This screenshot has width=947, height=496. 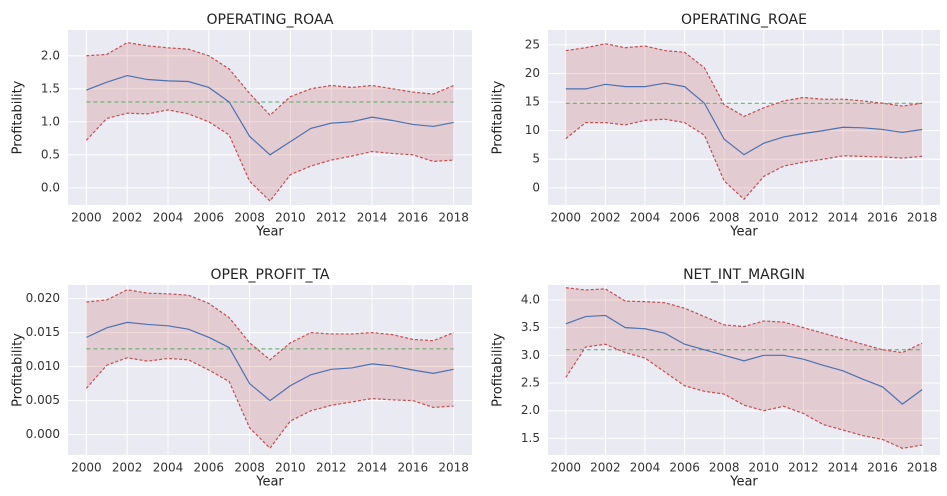 I want to click on y-tick-label: 20, so click(x=532, y=73).